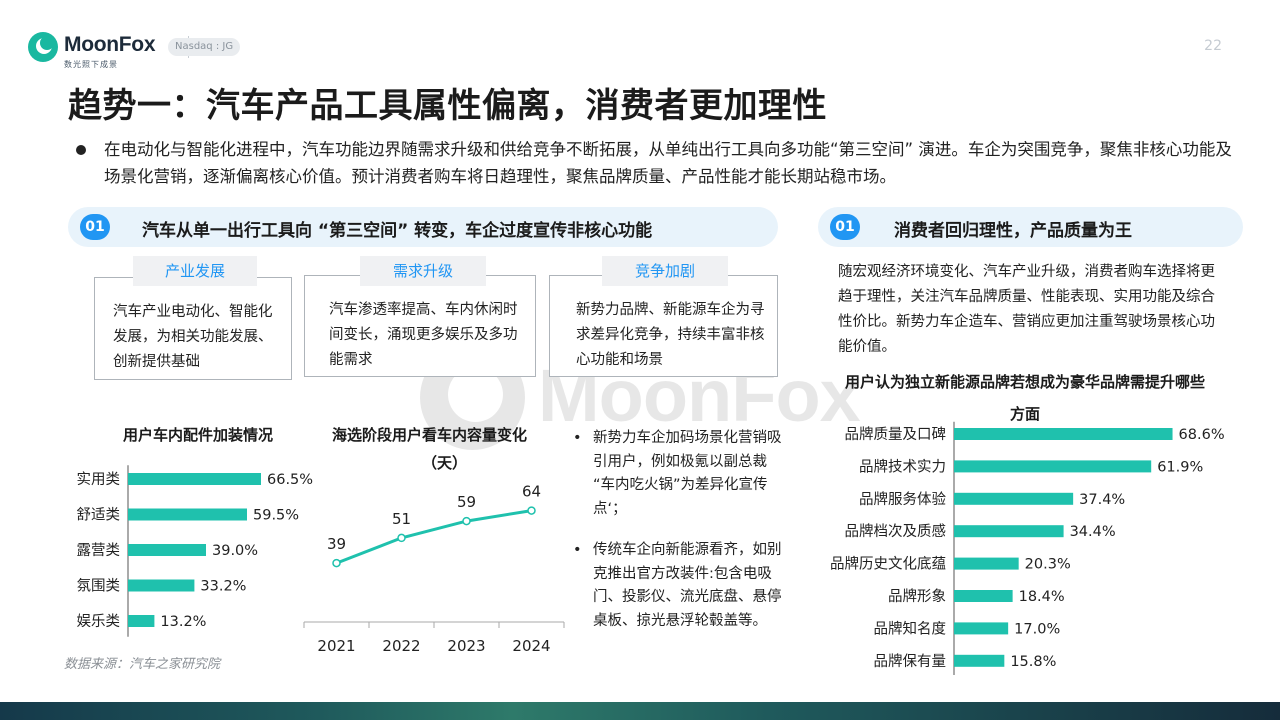 This screenshot has width=1280, height=720. Describe the element at coordinates (1013, 231) in the screenshot. I see `right-section-title: 消费者回归理性，产品质量为王` at that location.